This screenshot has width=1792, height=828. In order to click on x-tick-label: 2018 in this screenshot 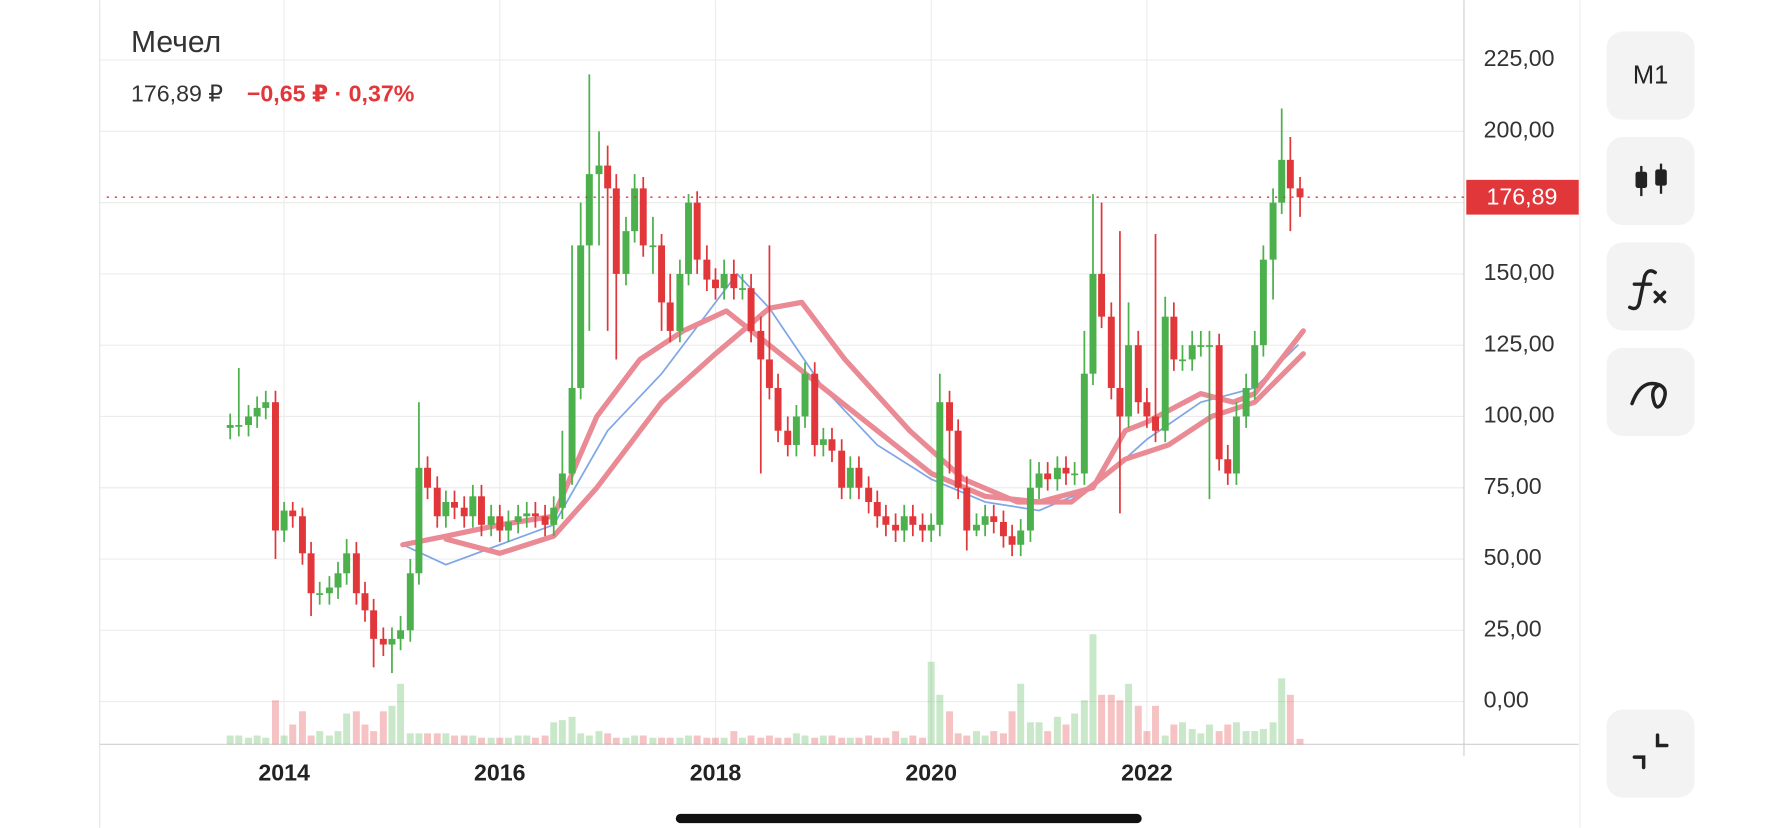, I will do `click(716, 773)`.